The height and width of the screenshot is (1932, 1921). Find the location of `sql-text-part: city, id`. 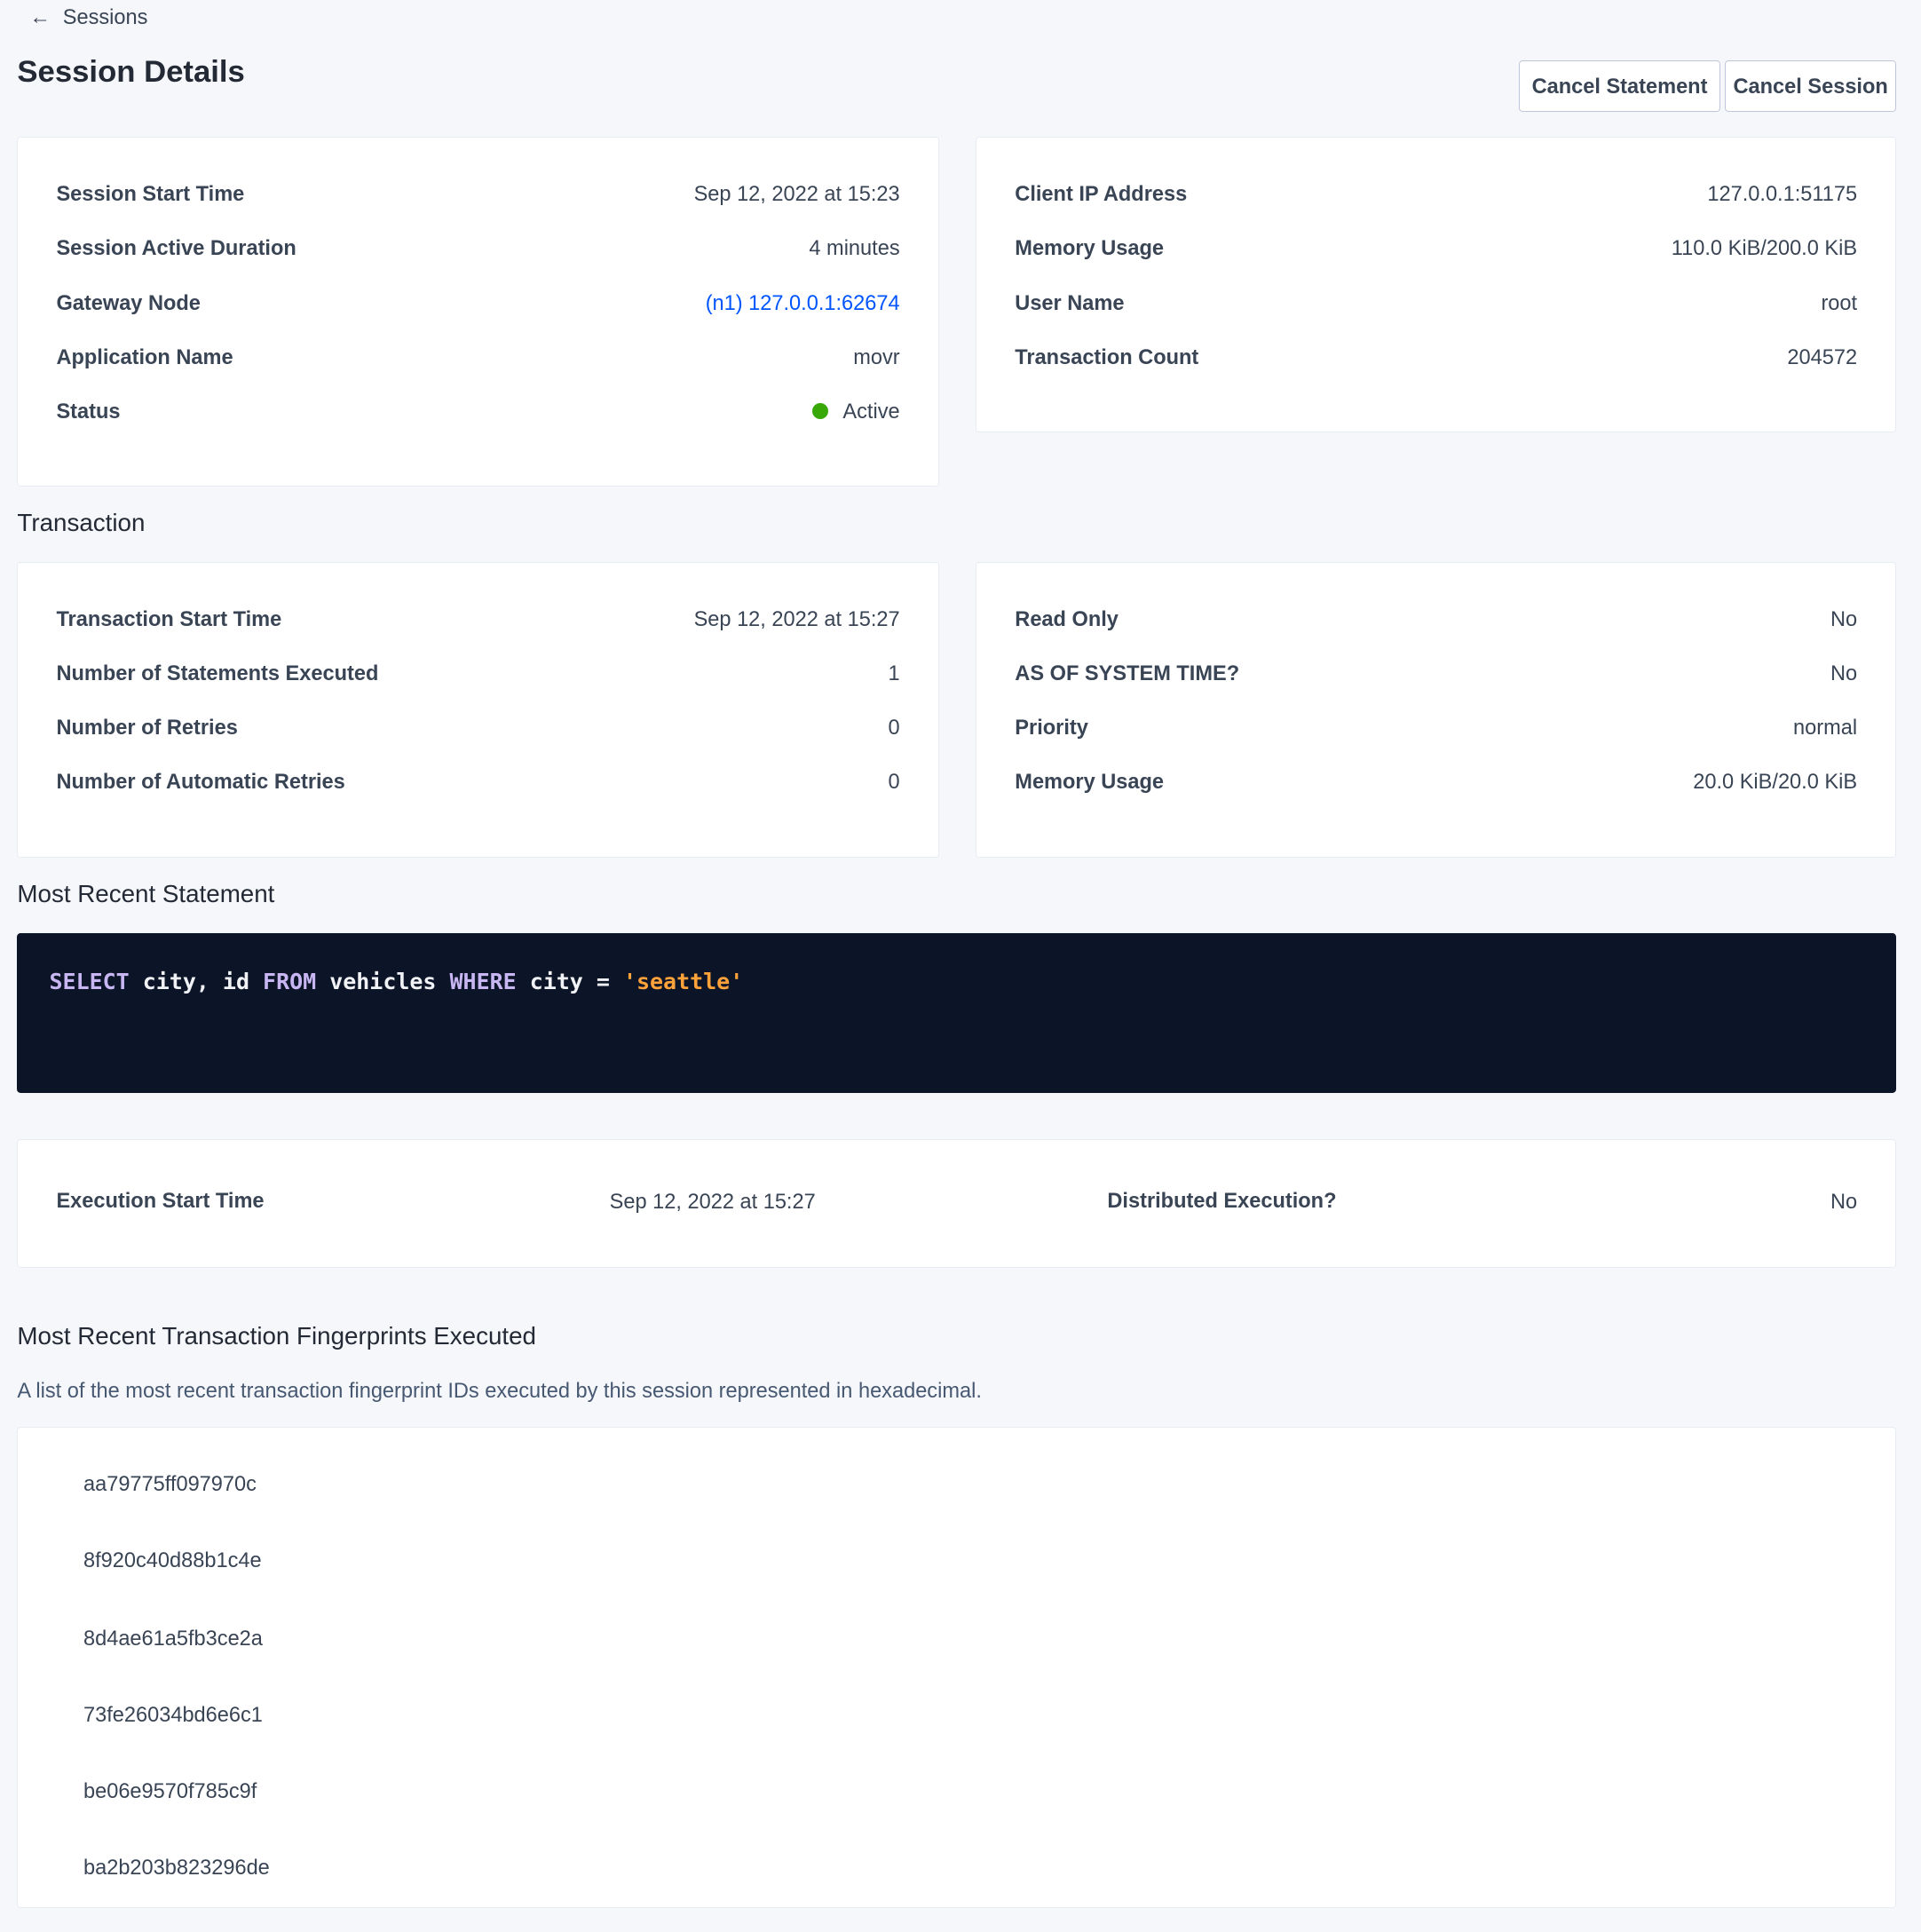

sql-text-part: city, id is located at coordinates (196, 981).